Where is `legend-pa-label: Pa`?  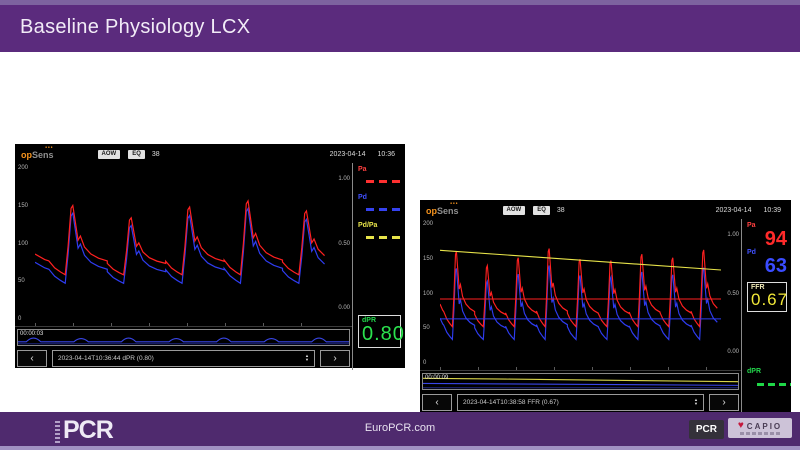
legend-pa-label: Pa is located at coordinates (362, 169).